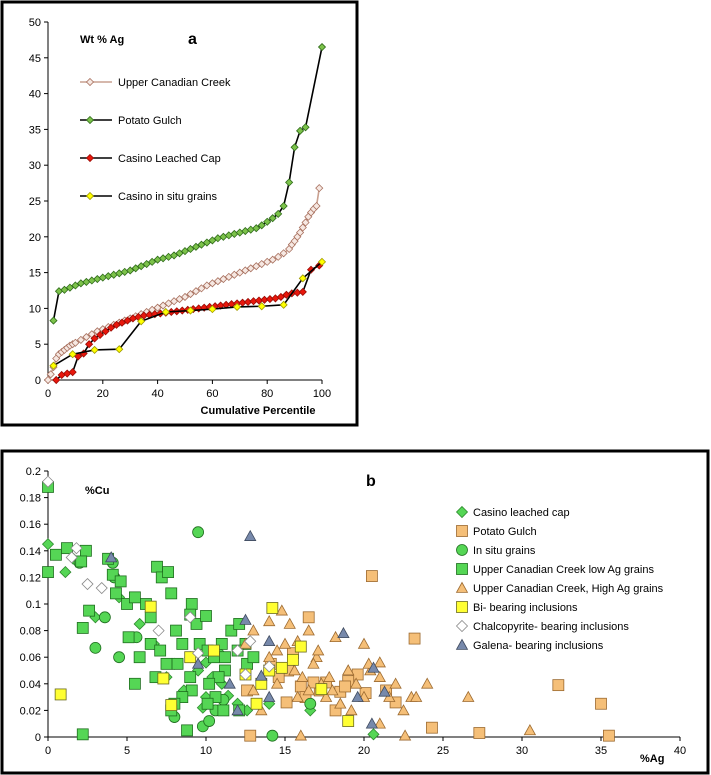 The image size is (711, 775). What do you see at coordinates (103, 394) in the screenshot?
I see `panel-a-x-tick-label: 20` at bounding box center [103, 394].